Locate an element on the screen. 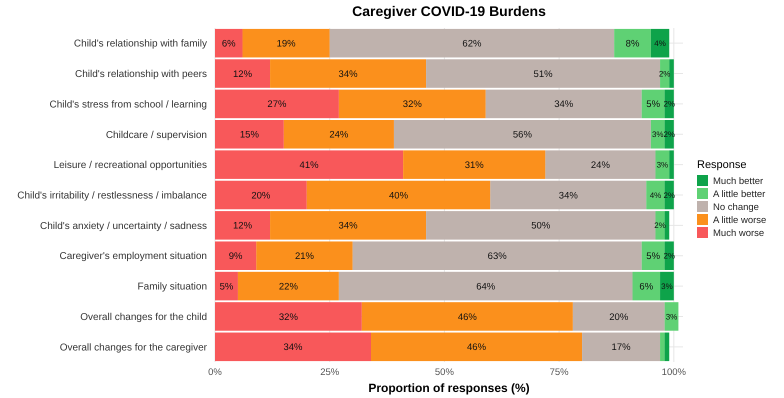 This screenshot has height=398, width=784. data-label: 31% is located at coordinates (474, 165).